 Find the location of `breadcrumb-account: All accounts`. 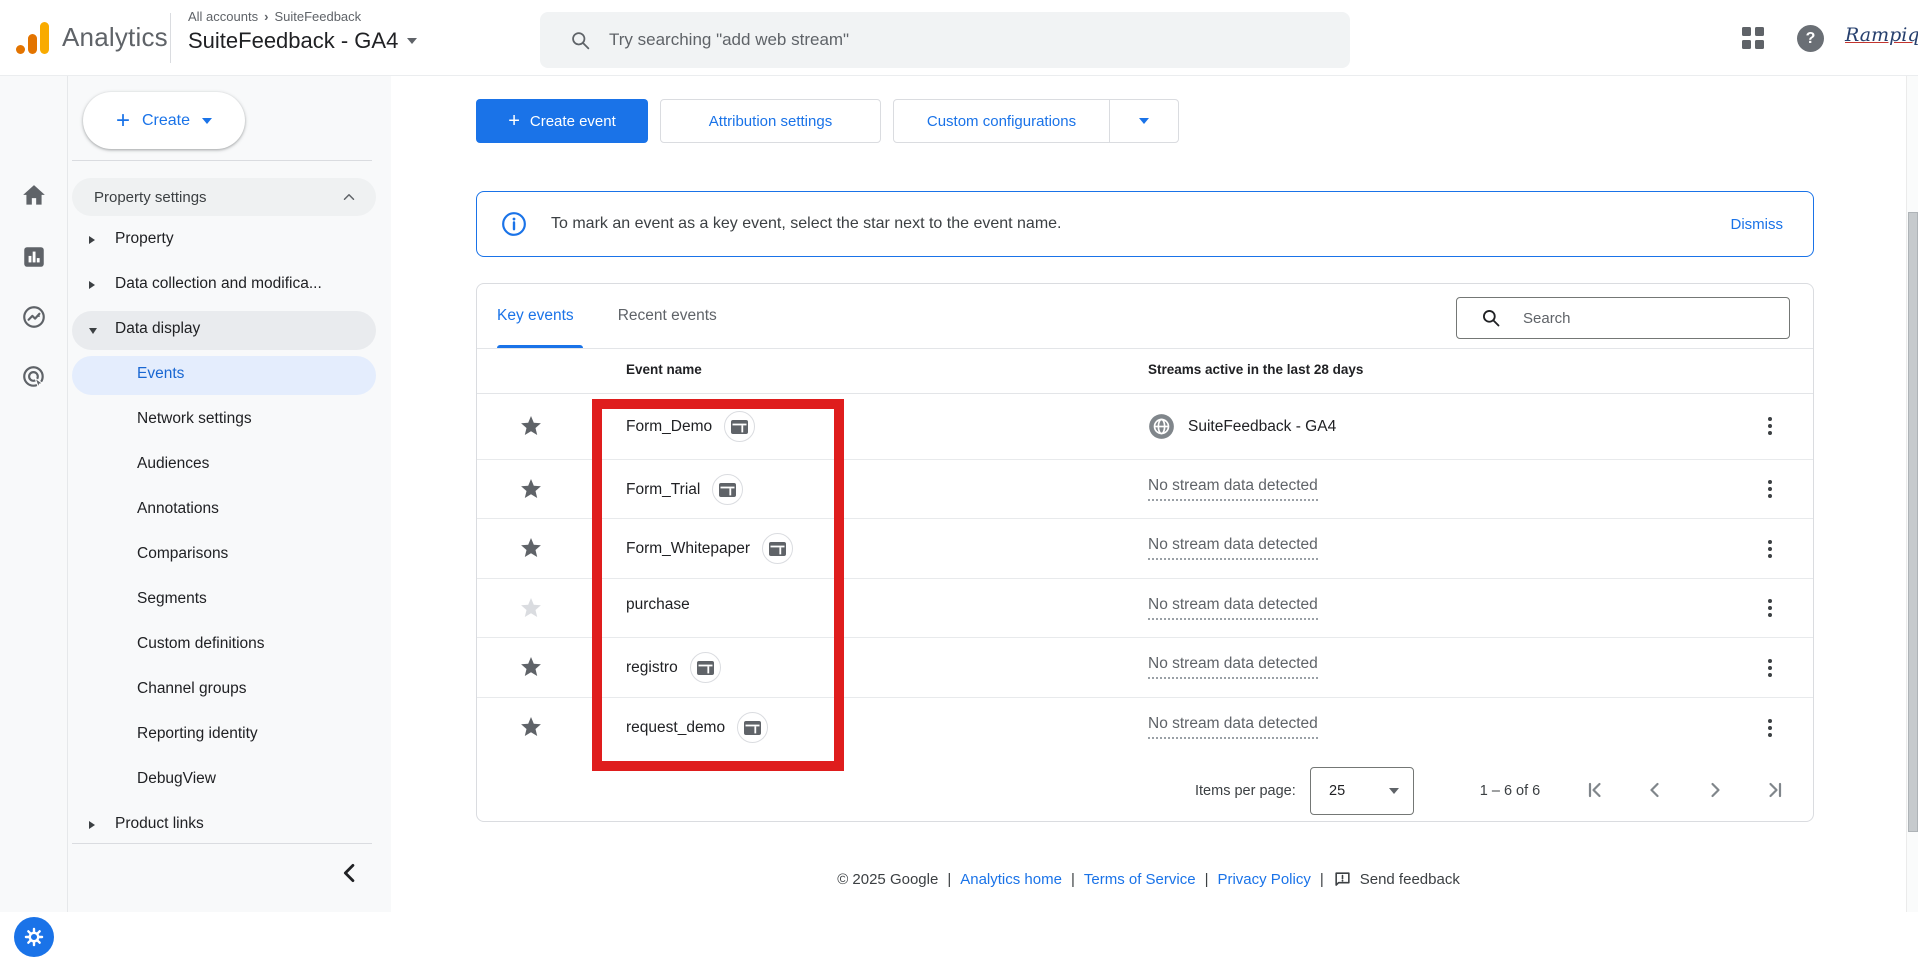

breadcrumb-account: All accounts is located at coordinates (223, 16).